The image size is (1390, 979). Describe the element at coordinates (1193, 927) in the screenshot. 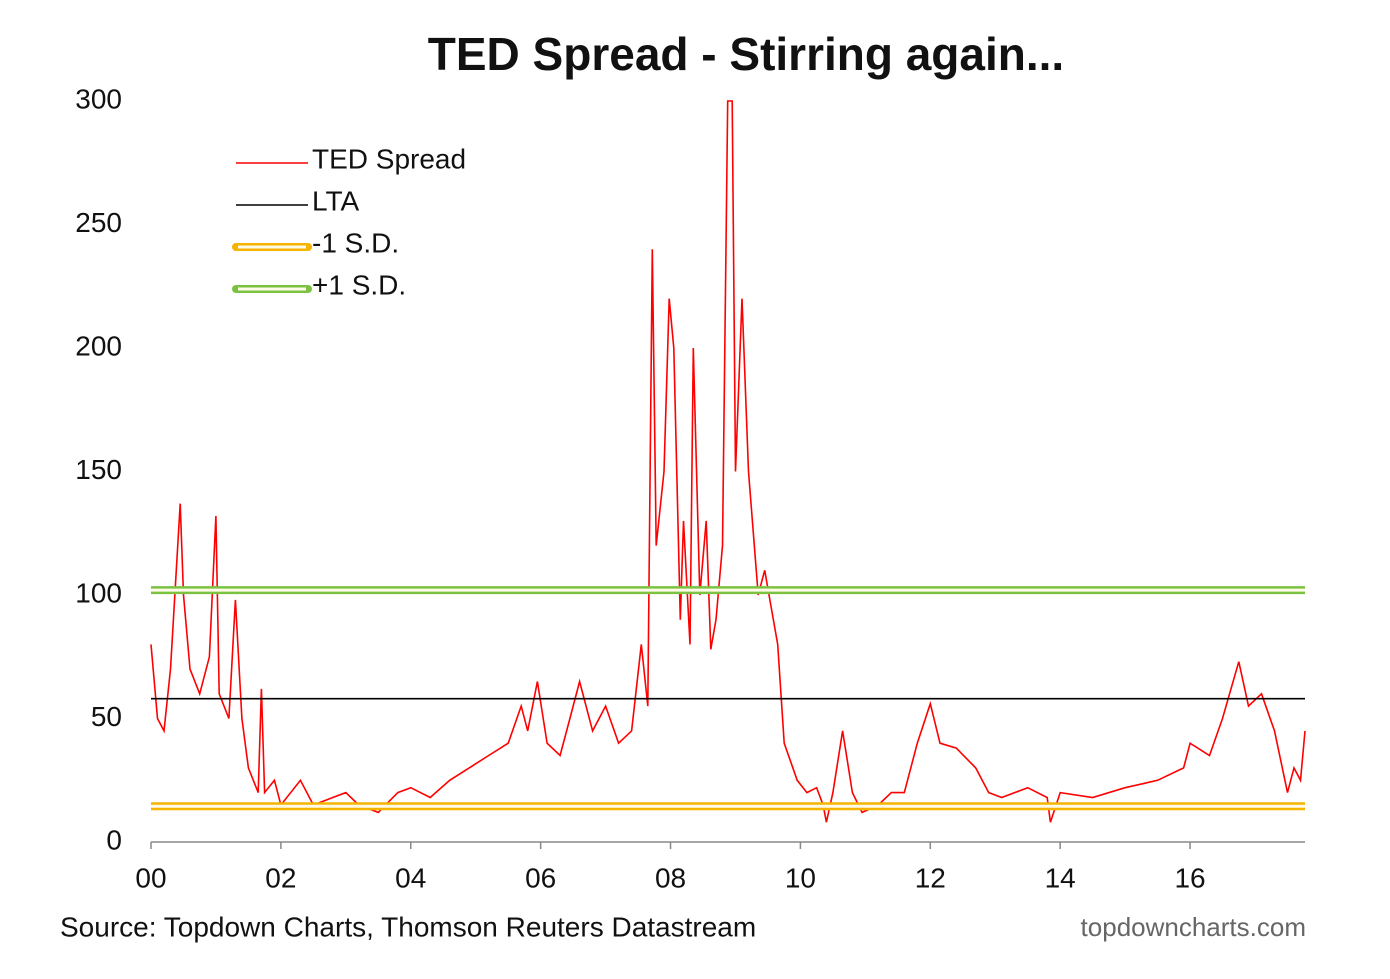

I see `watermark: topdowncharts.com` at that location.